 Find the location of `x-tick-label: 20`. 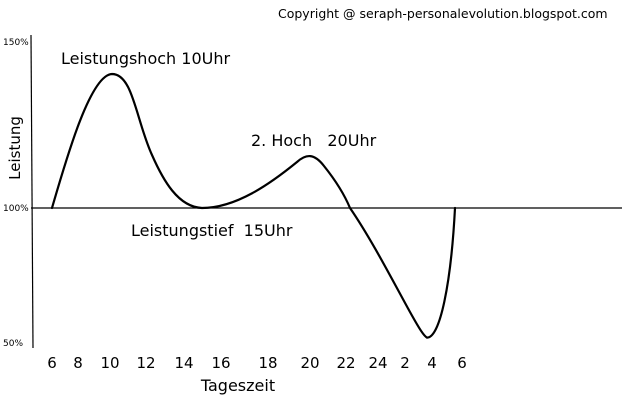

x-tick-label: 20 is located at coordinates (309, 363).